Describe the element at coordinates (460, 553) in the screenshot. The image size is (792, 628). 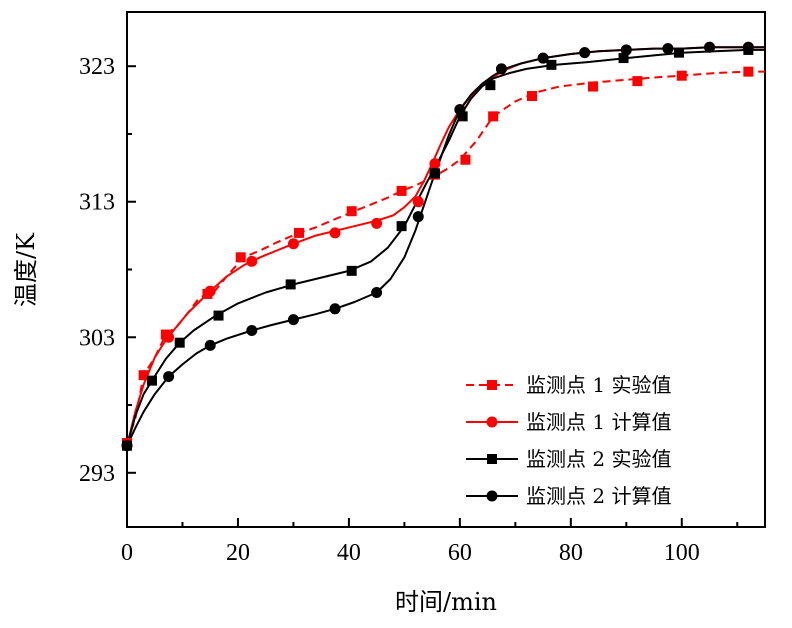
I see `x-tick-label: 60` at that location.